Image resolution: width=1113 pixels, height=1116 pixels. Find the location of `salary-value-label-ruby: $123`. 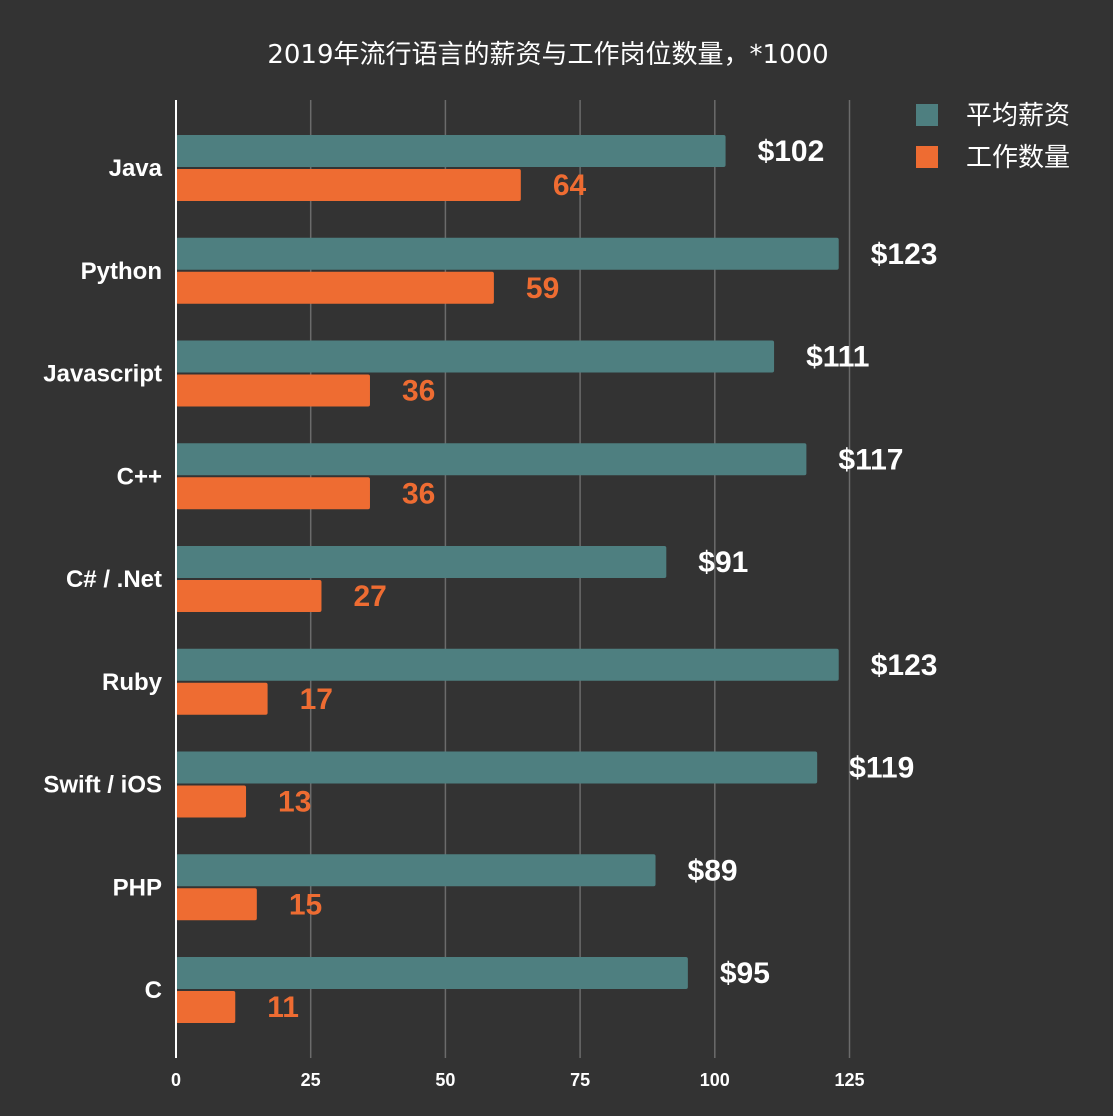

salary-value-label-ruby: $123 is located at coordinates (904, 665).